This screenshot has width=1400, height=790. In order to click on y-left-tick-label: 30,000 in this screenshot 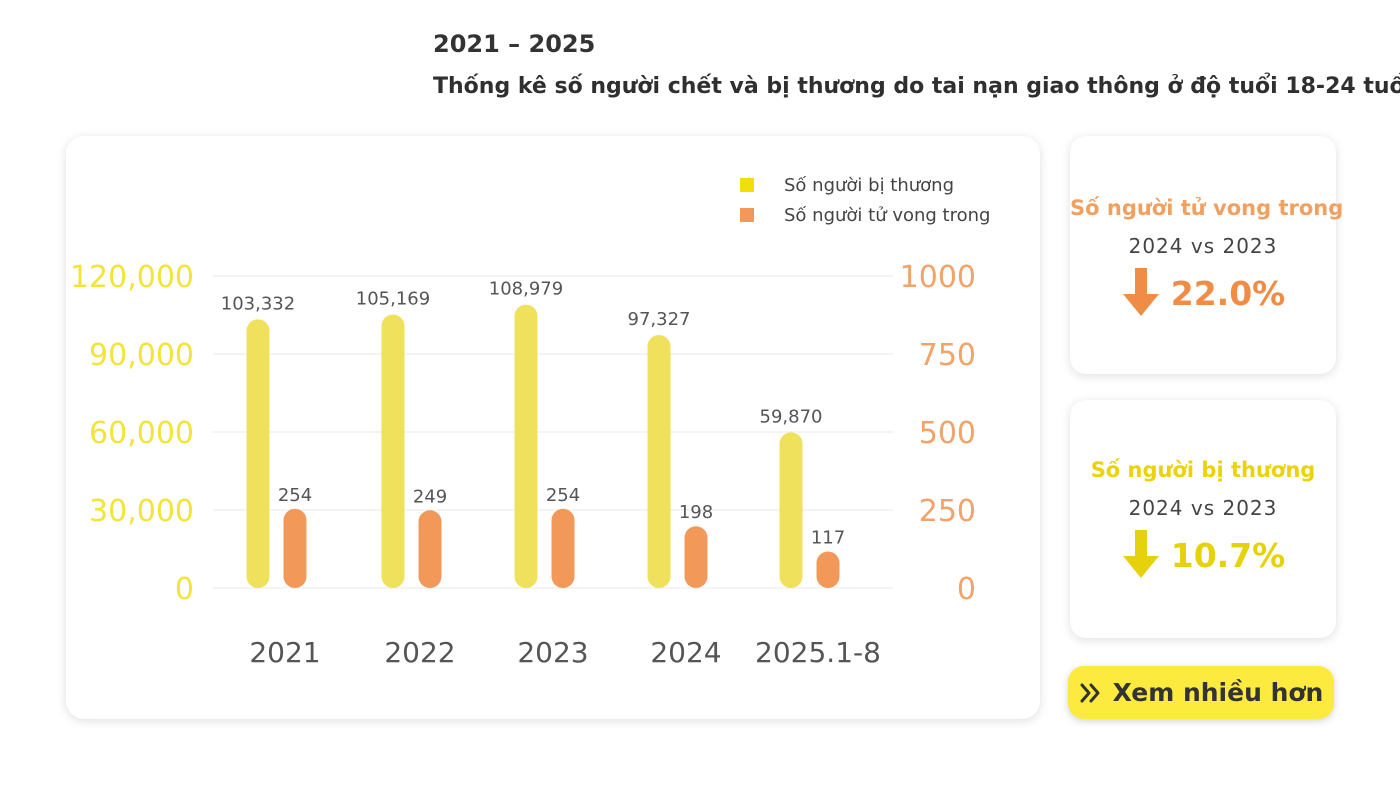, I will do `click(141, 511)`.